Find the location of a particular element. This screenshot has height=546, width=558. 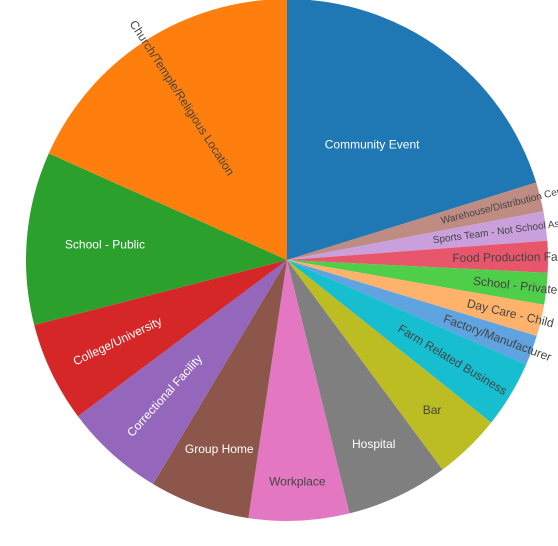

pie-label-hospital: Hospital is located at coordinates (373, 444).